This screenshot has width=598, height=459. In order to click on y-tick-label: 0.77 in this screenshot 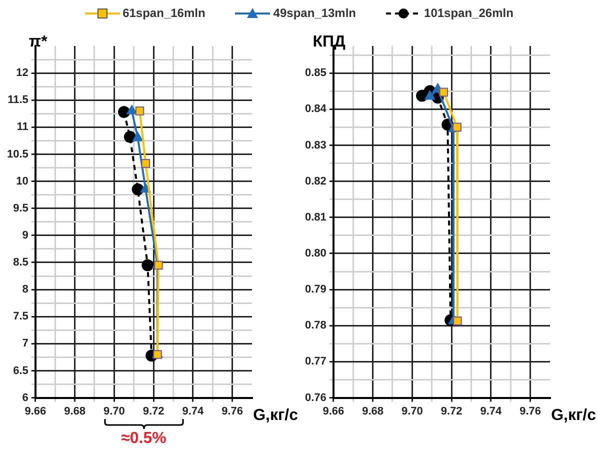, I will do `click(315, 362)`.